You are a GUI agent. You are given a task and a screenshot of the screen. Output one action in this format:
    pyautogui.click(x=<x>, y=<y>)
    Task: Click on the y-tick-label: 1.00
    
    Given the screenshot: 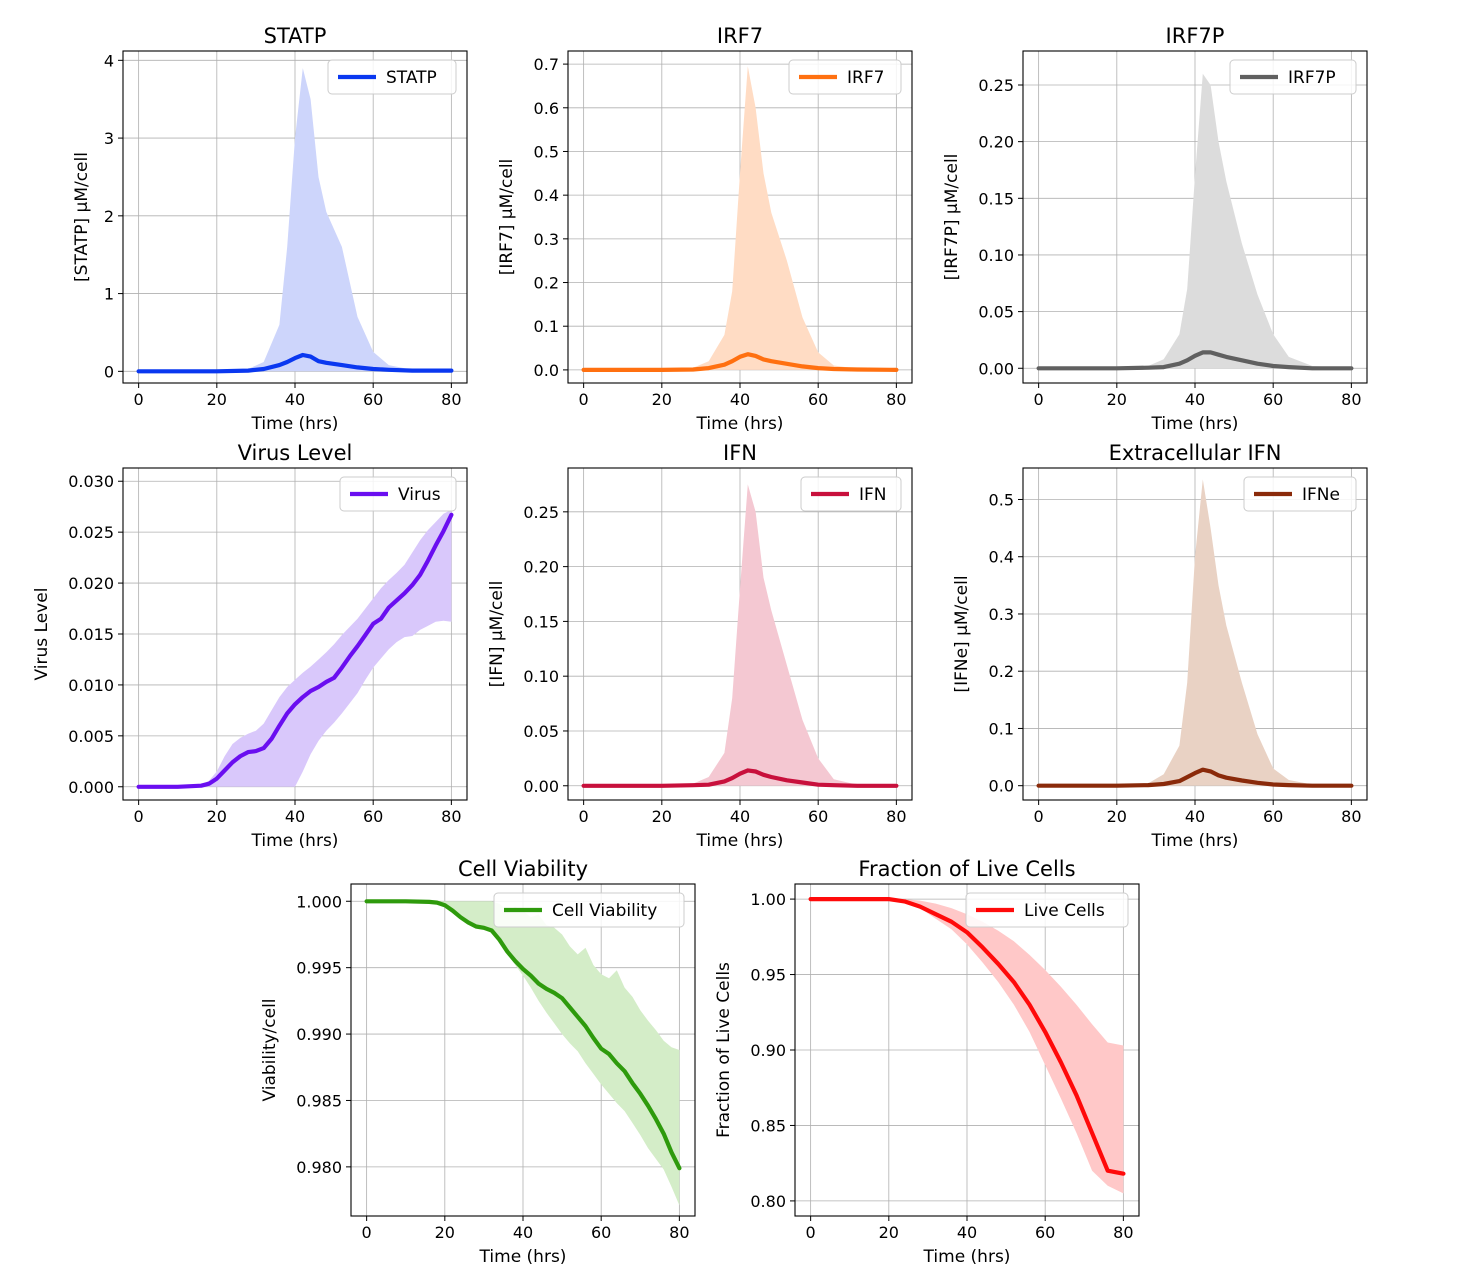 What is the action you would take?
    pyautogui.click(x=768, y=899)
    